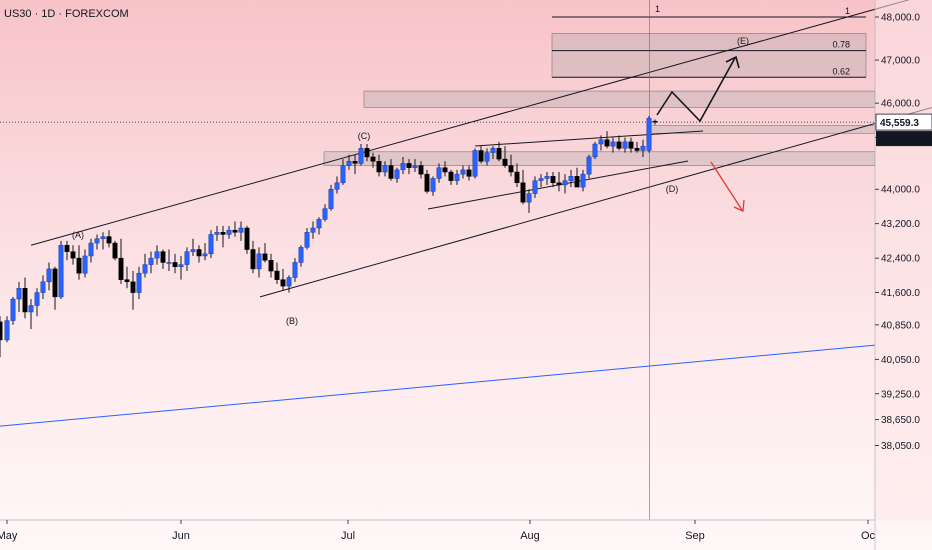 This screenshot has width=932, height=550. I want to click on y-tick-label: 38,650.0, so click(900, 420).